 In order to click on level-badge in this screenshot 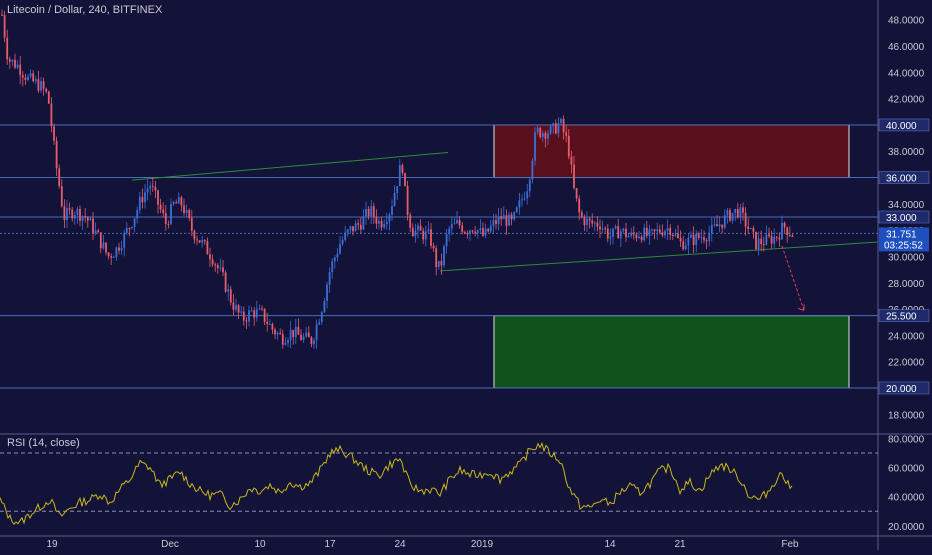, I will do `click(904, 388)`.